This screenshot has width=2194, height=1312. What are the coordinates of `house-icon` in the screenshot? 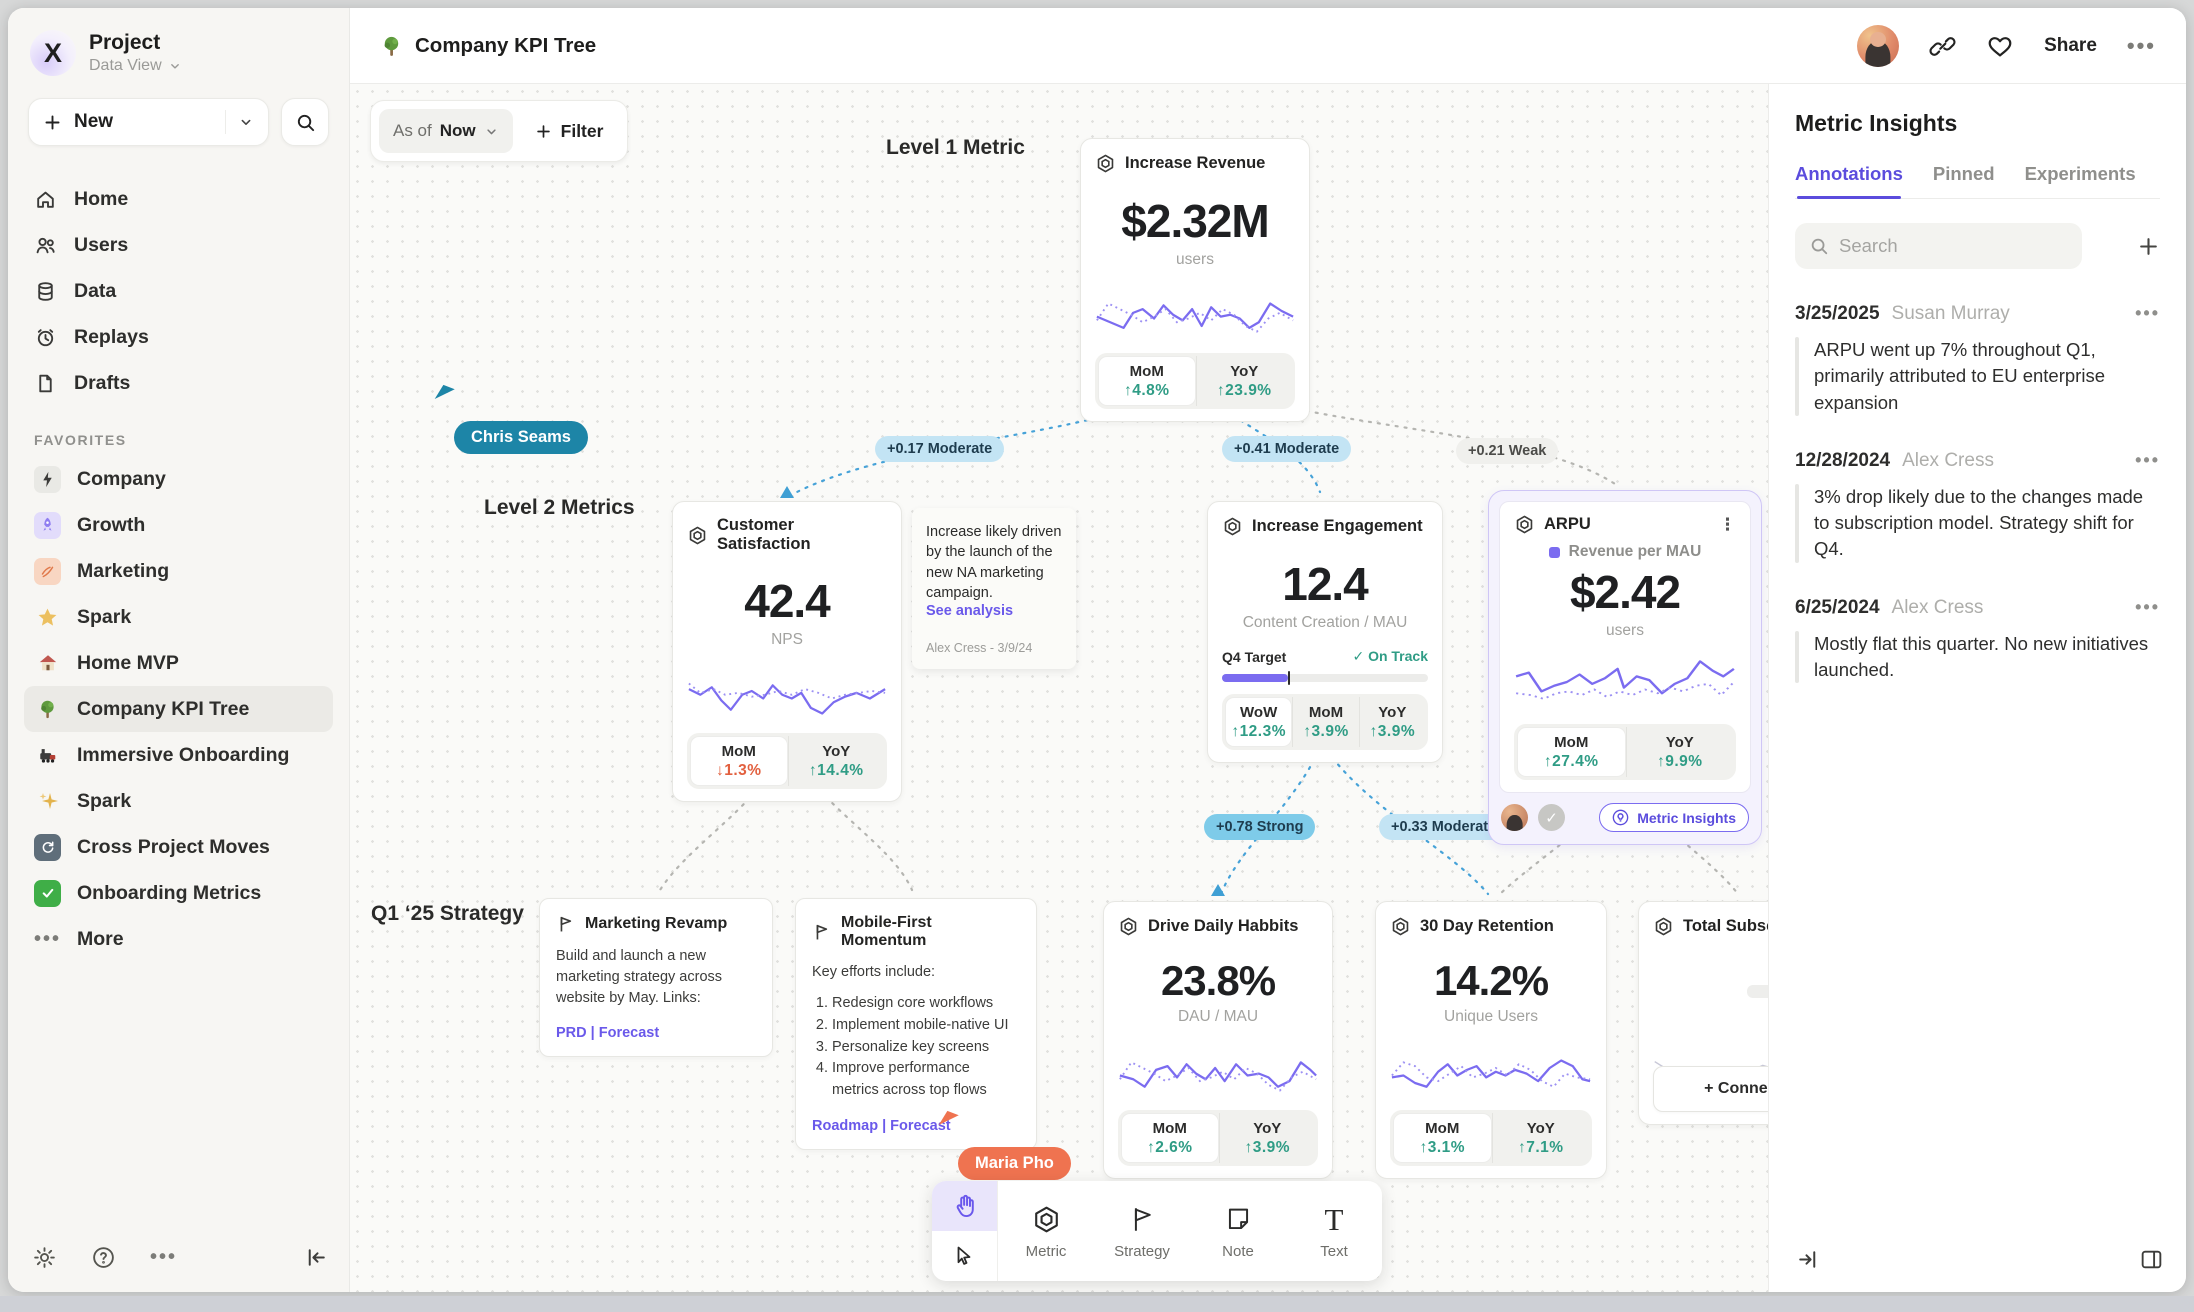 It's located at (47, 663).